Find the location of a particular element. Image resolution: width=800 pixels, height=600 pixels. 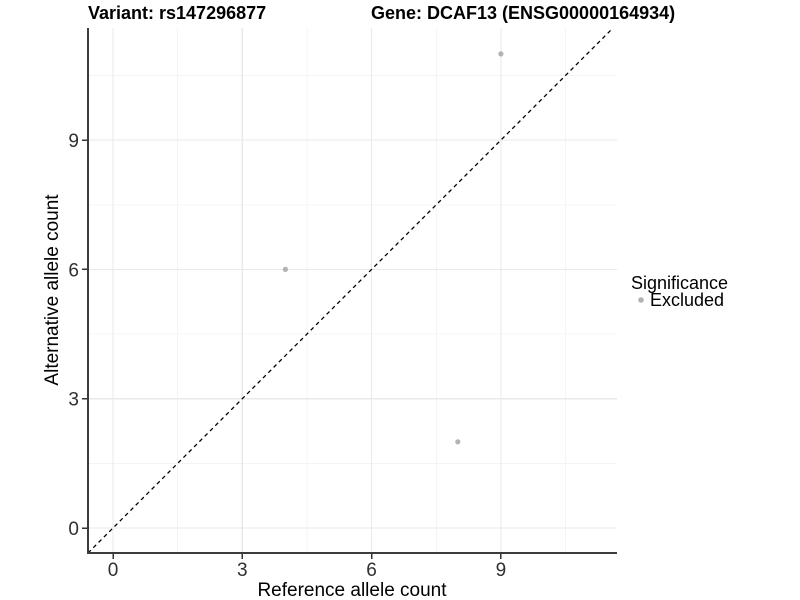

y-tick-label-3: 3 is located at coordinates (73, 400).